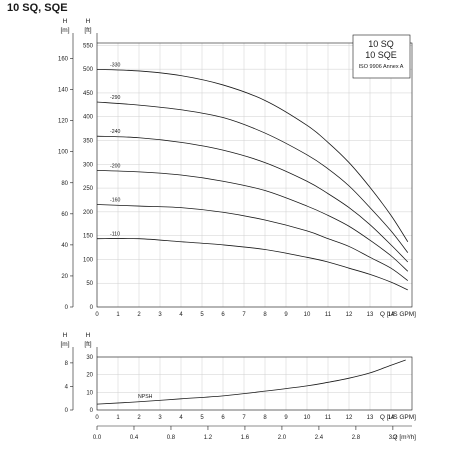 The height and width of the screenshot is (450, 450). What do you see at coordinates (145, 397) in the screenshot?
I see `npsh-series-label: NPSH` at bounding box center [145, 397].